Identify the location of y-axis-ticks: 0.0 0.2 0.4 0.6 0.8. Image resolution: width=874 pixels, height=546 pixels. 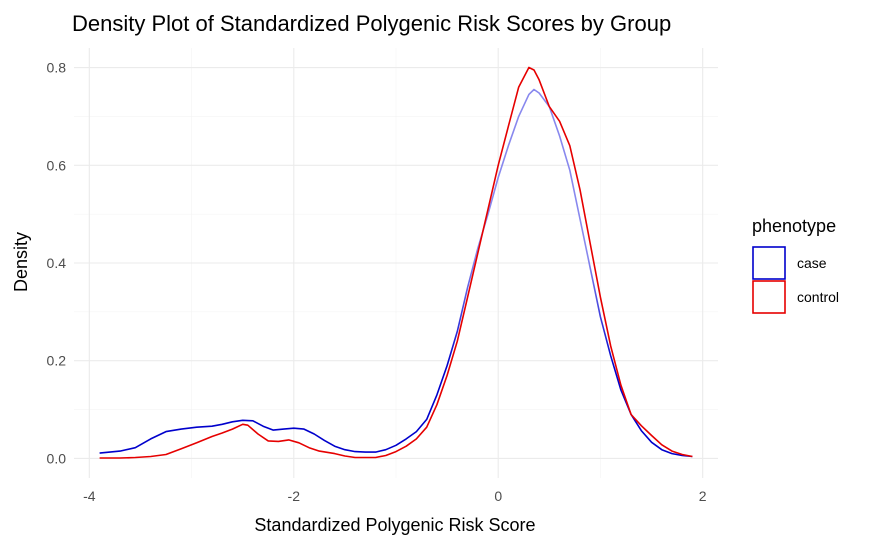
(57, 263).